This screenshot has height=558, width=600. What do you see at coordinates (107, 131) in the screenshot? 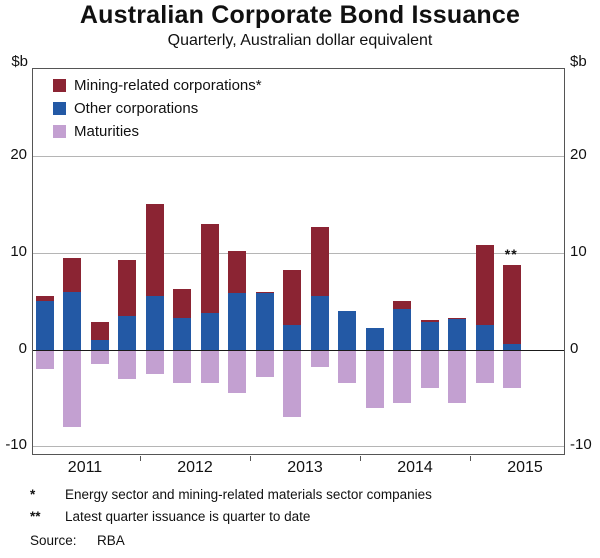
I see `legend-label: Maturities` at bounding box center [107, 131].